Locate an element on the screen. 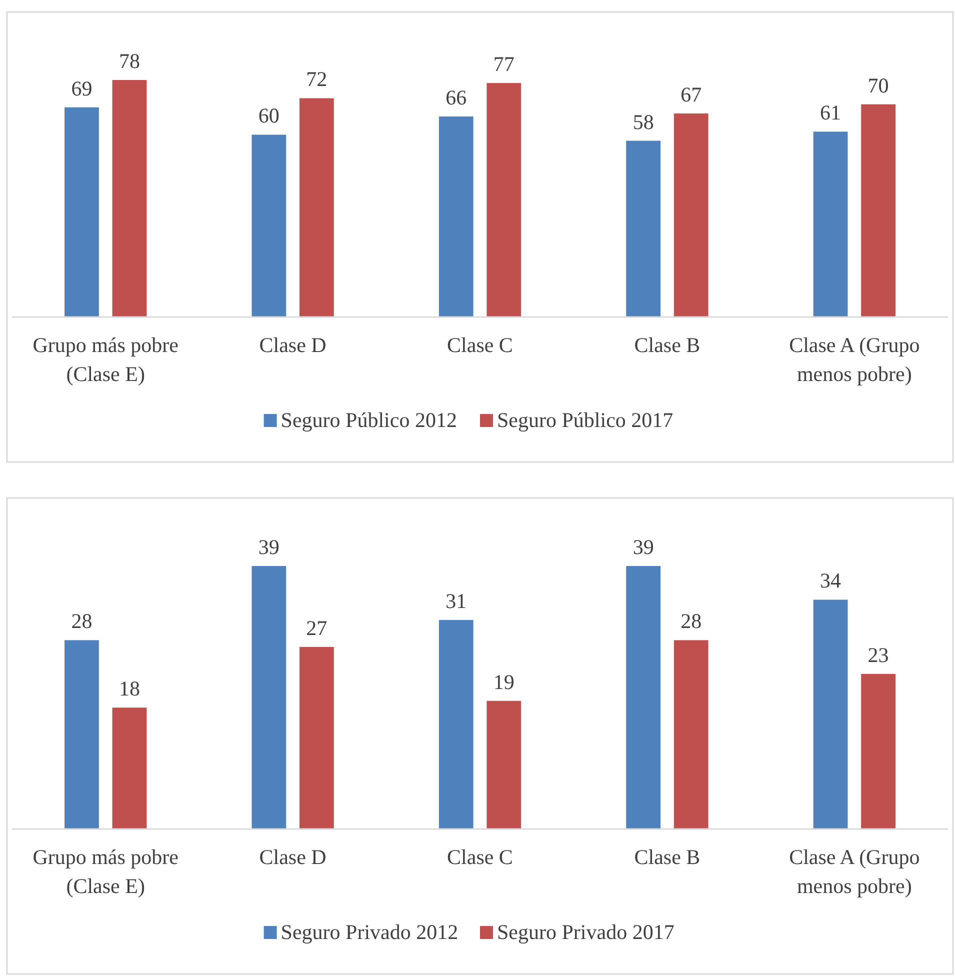 The height and width of the screenshot is (978, 955). data-label: 60 is located at coordinates (269, 116).